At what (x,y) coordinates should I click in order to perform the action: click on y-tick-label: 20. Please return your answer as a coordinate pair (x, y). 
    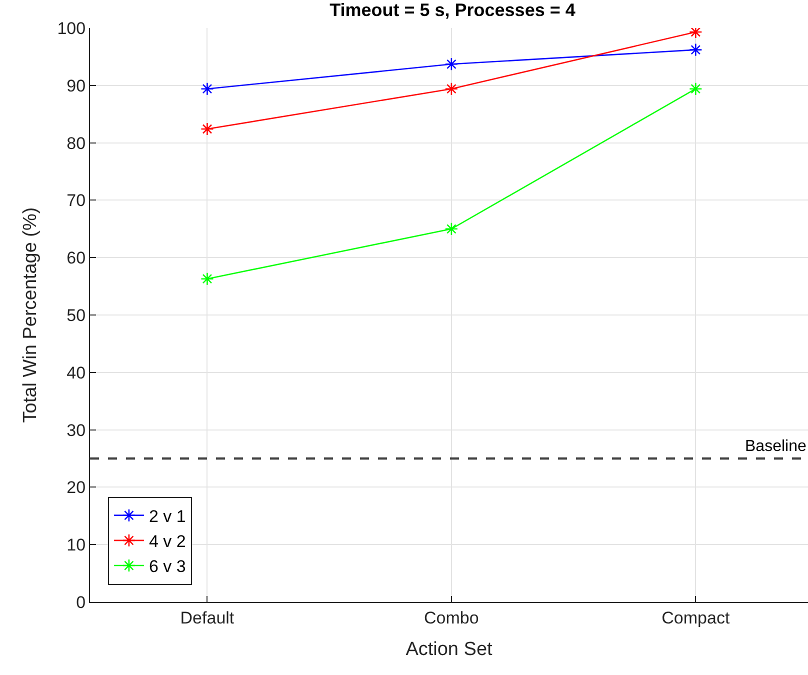
    Looking at the image, I should click on (76, 488).